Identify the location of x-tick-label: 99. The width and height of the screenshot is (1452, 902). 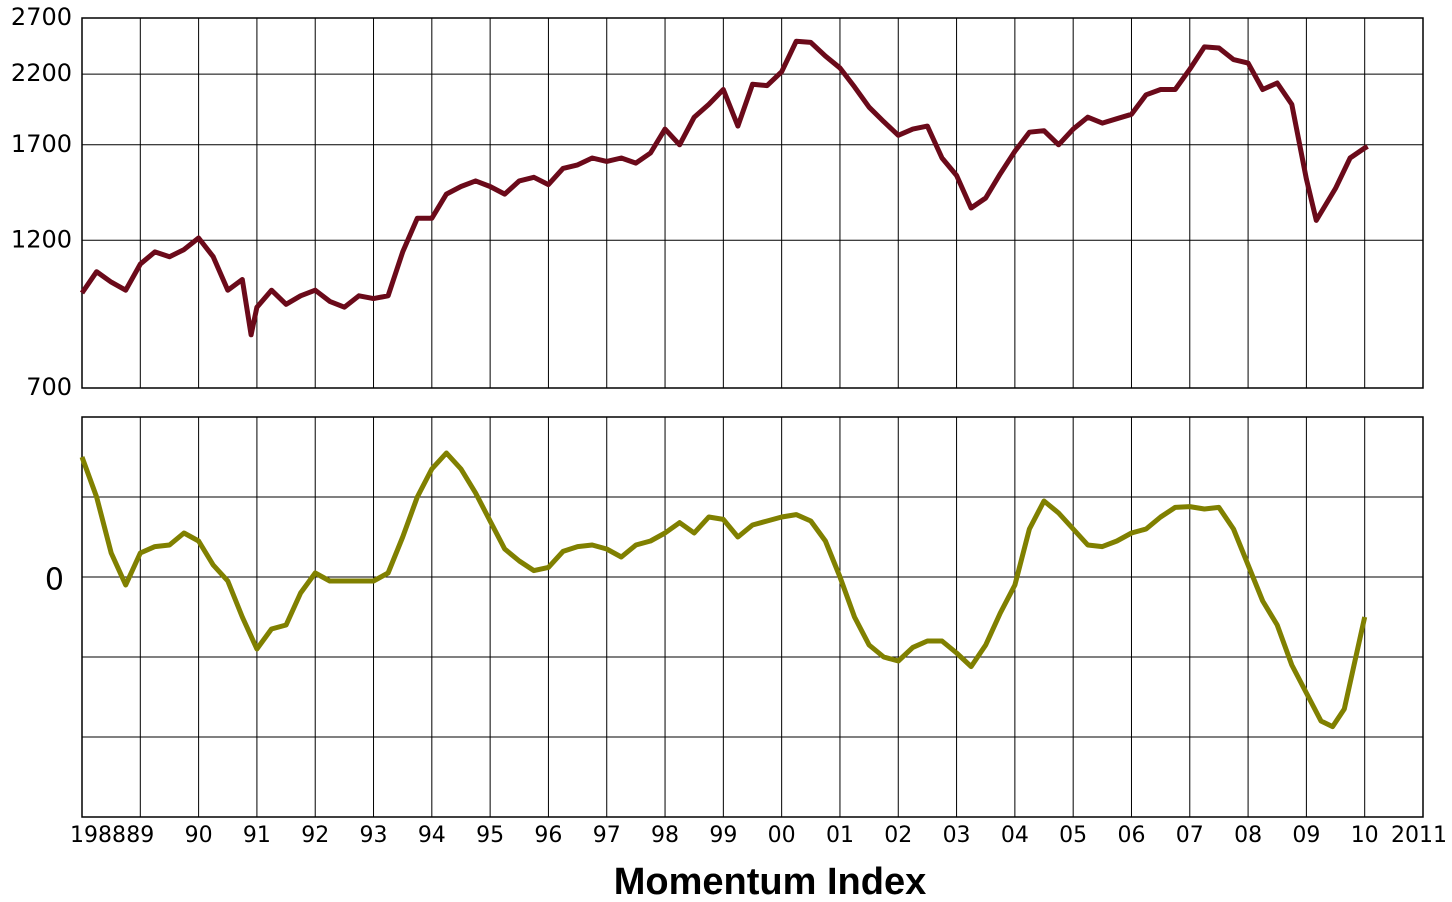
(723, 835).